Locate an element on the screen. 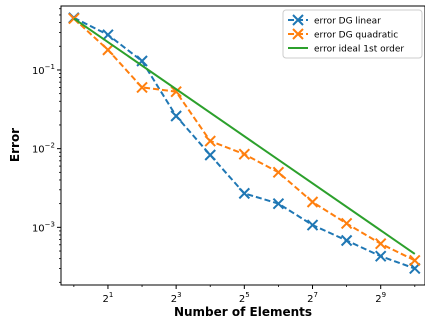  y-axis-label: Error is located at coordinates (15, 145).